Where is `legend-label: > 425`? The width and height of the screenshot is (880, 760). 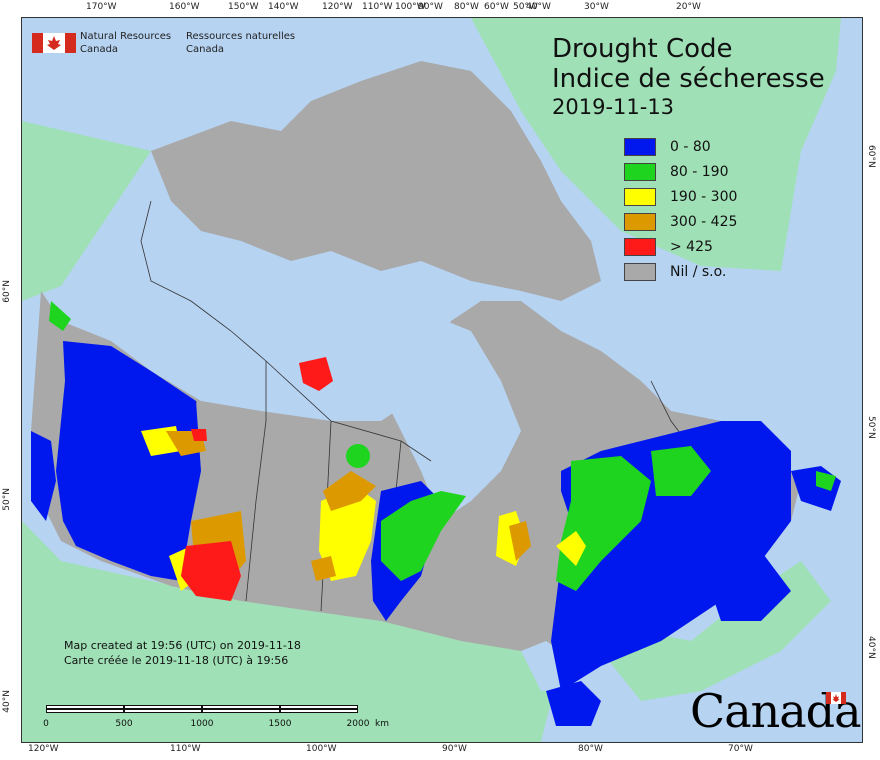 legend-label: > 425 is located at coordinates (691, 246).